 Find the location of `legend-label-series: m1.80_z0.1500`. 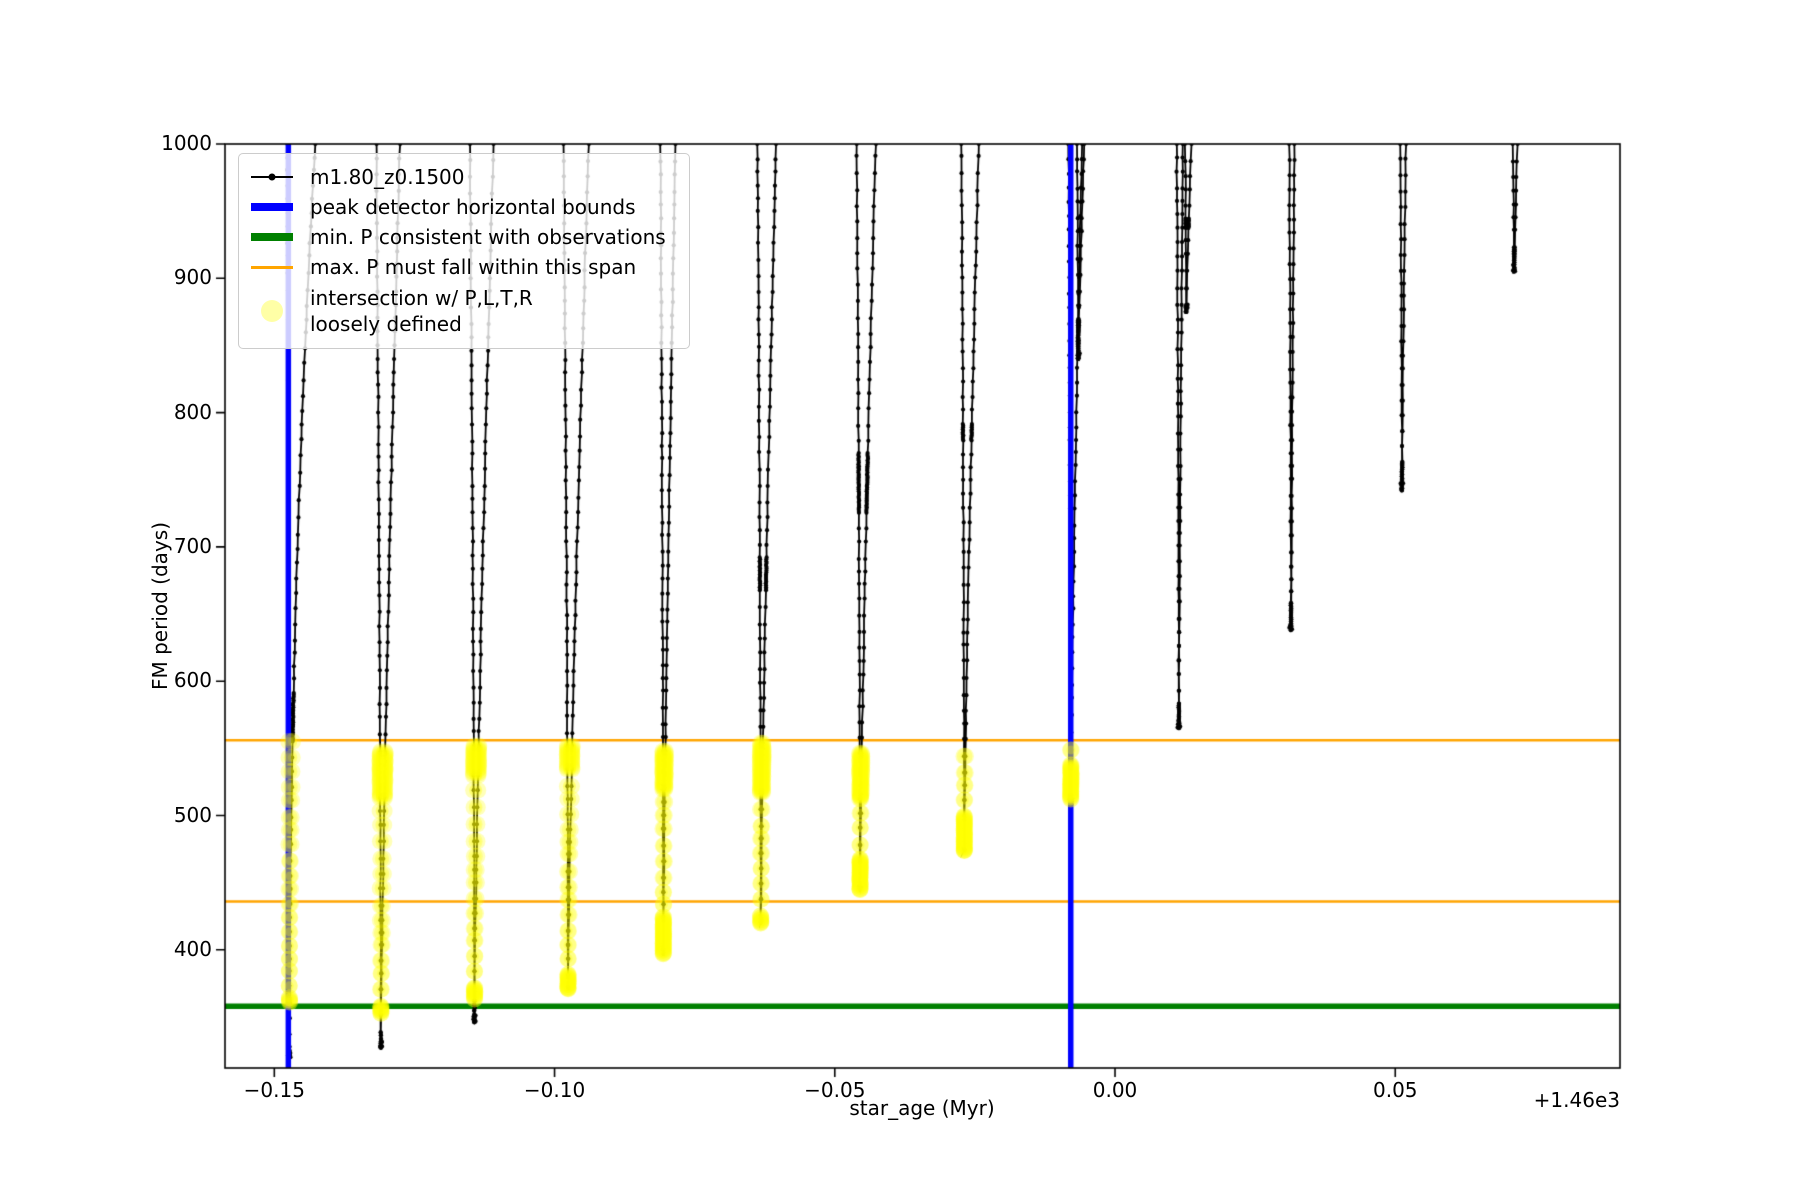

legend-label-series: m1.80_z0.1500 is located at coordinates (387, 177).